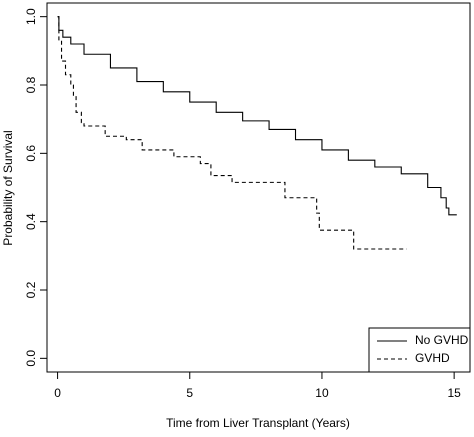 The image size is (474, 437). I want to click on x-tick-label: 10, so click(322, 393).